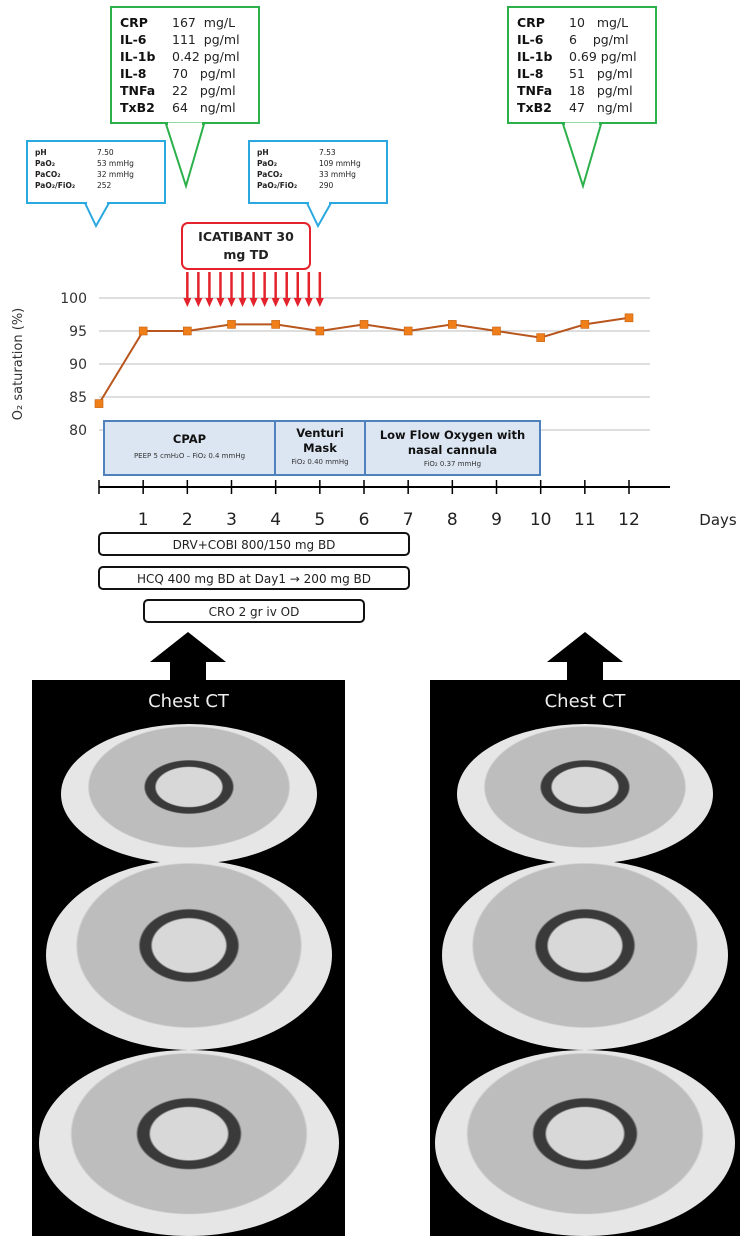 The width and height of the screenshot is (742, 1239). Describe the element at coordinates (73, 299) in the screenshot. I see `y-tick-label: 100` at that location.